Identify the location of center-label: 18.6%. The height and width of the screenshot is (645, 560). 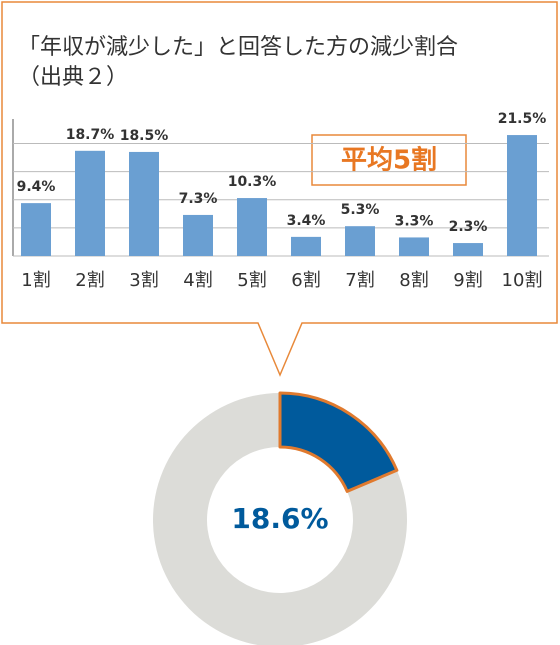
(279, 518).